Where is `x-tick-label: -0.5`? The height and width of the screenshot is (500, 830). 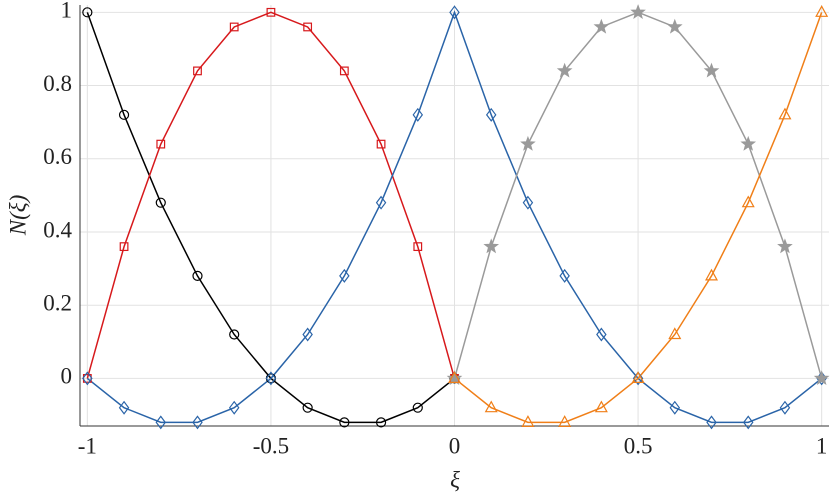
x-tick-label: -0.5 is located at coordinates (271, 445).